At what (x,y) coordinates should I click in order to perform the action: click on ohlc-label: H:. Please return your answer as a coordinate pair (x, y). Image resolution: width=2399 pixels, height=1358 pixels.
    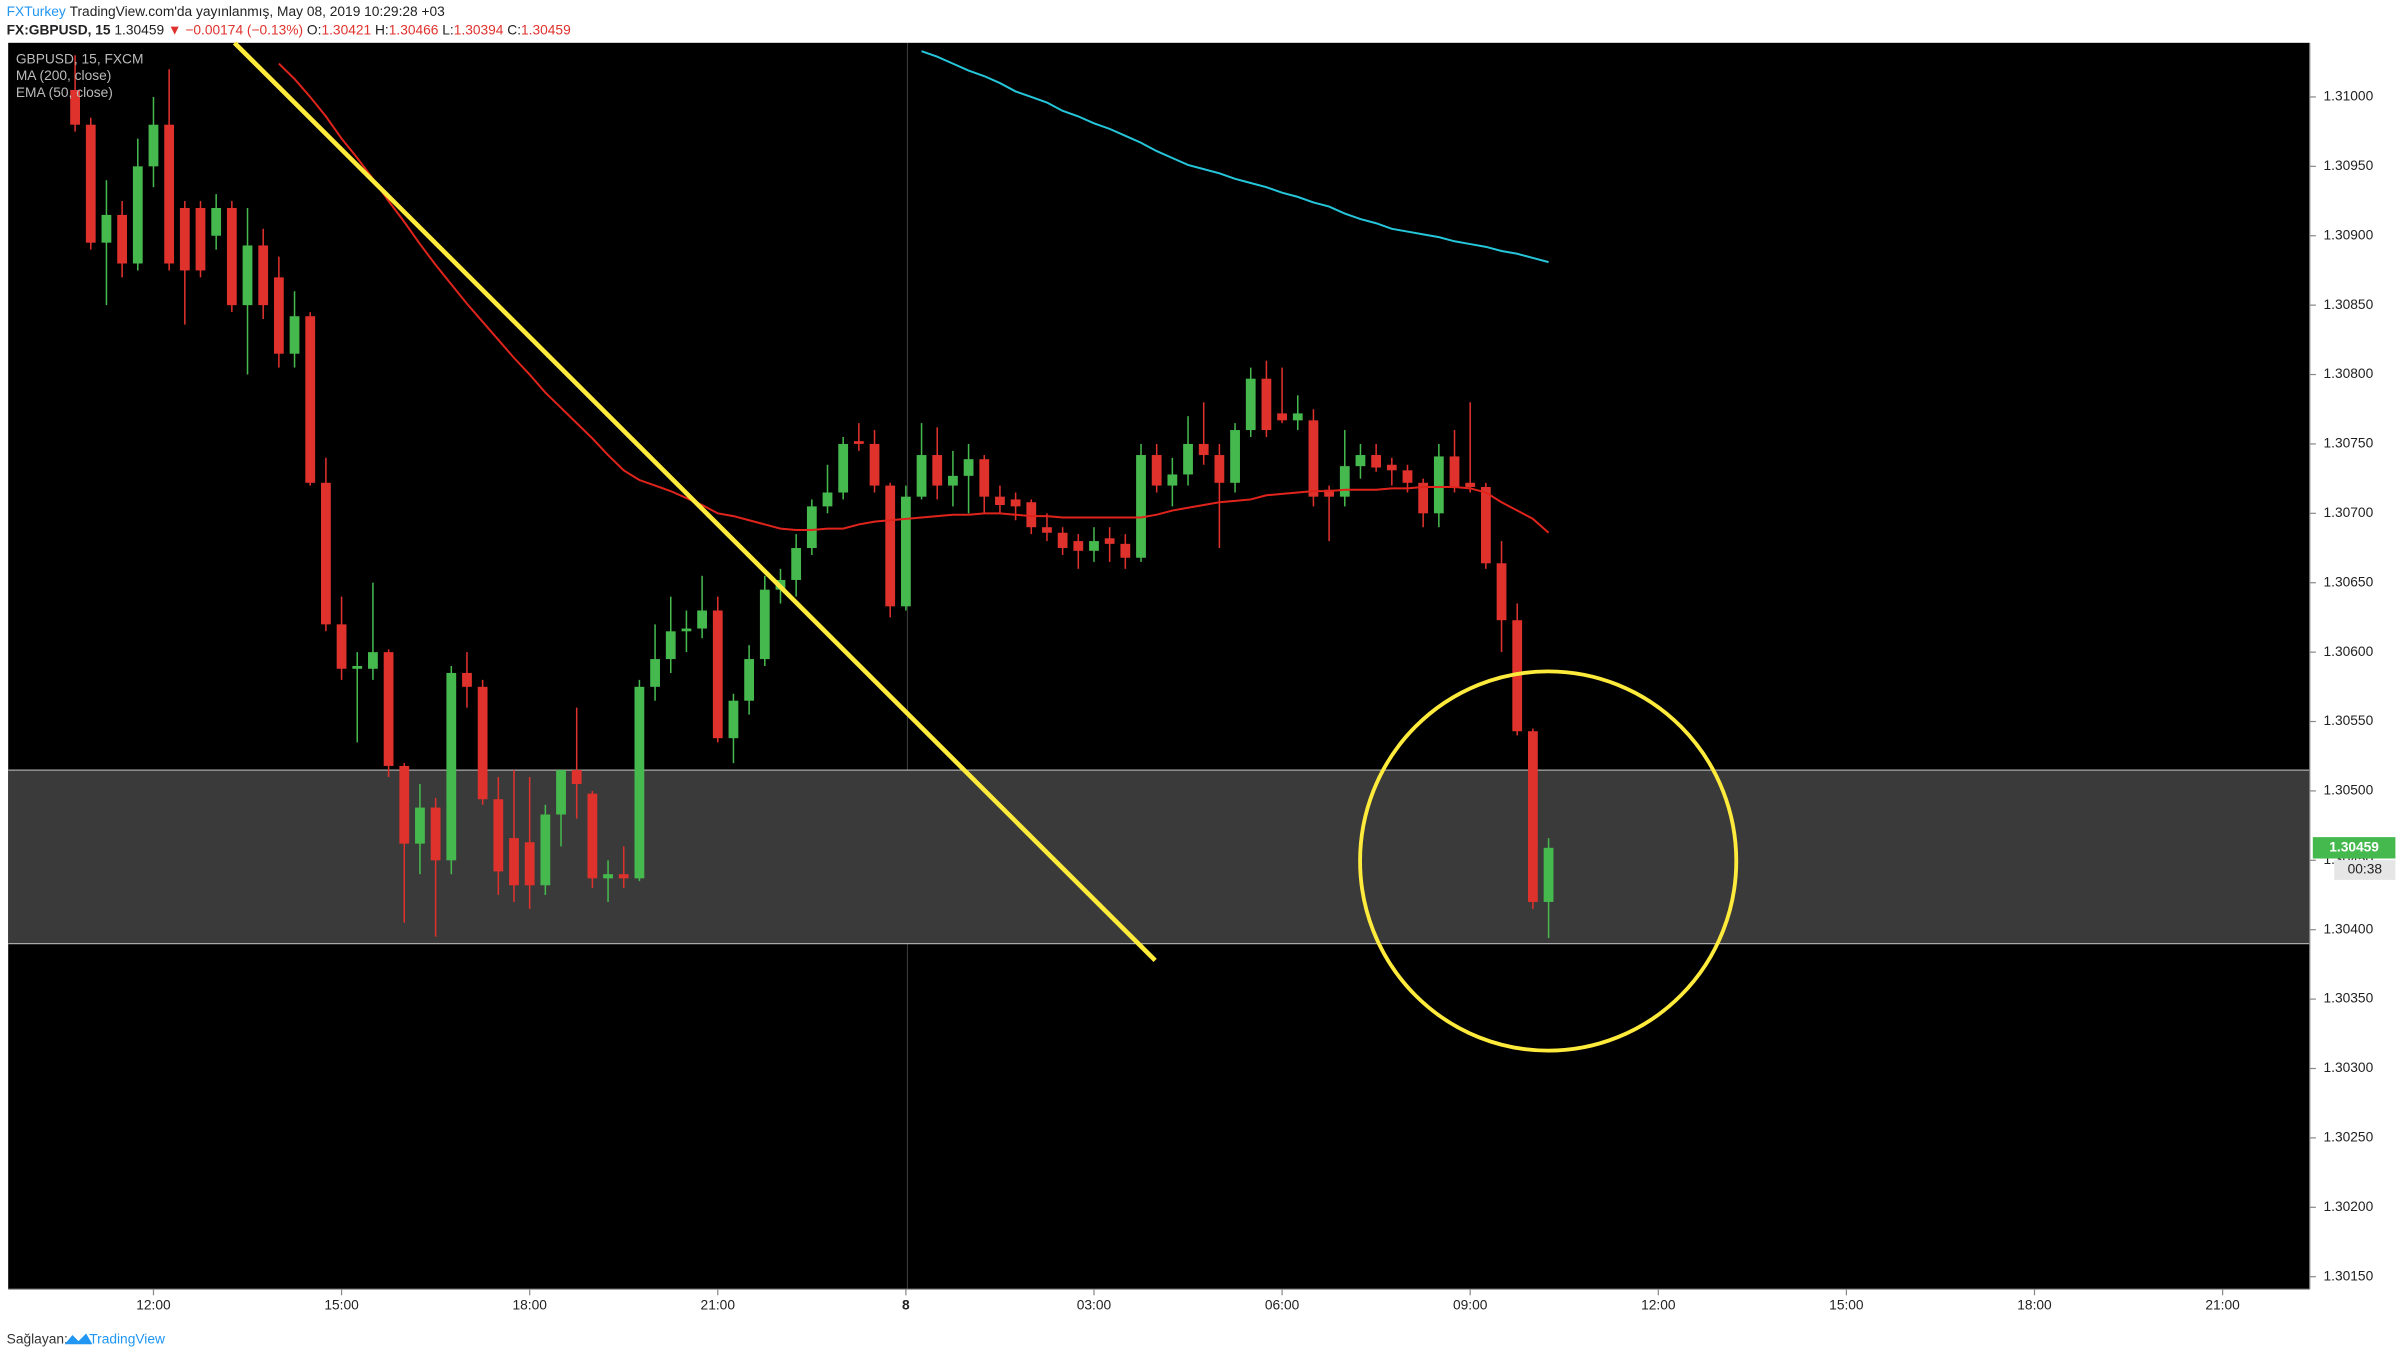
    Looking at the image, I should click on (382, 29).